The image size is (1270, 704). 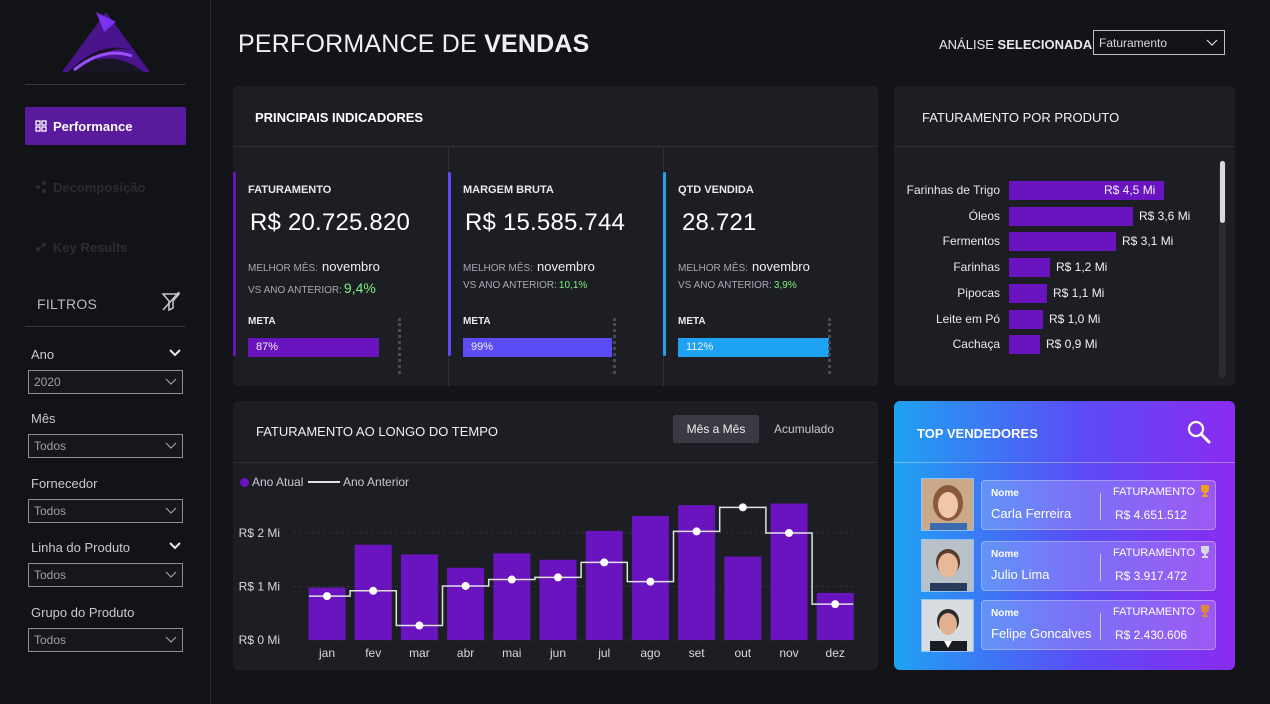 I want to click on nav-performance: Performance, so click(x=105, y=126).